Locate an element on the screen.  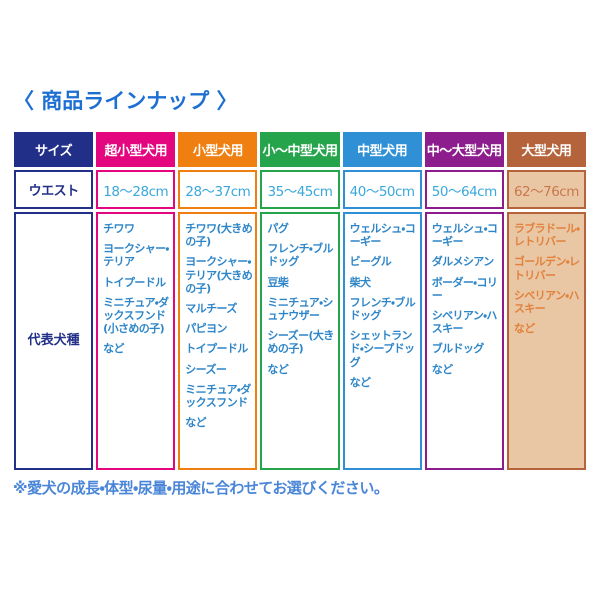
header-col-sm: 小〜中型犬用 is located at coordinates (300, 149).